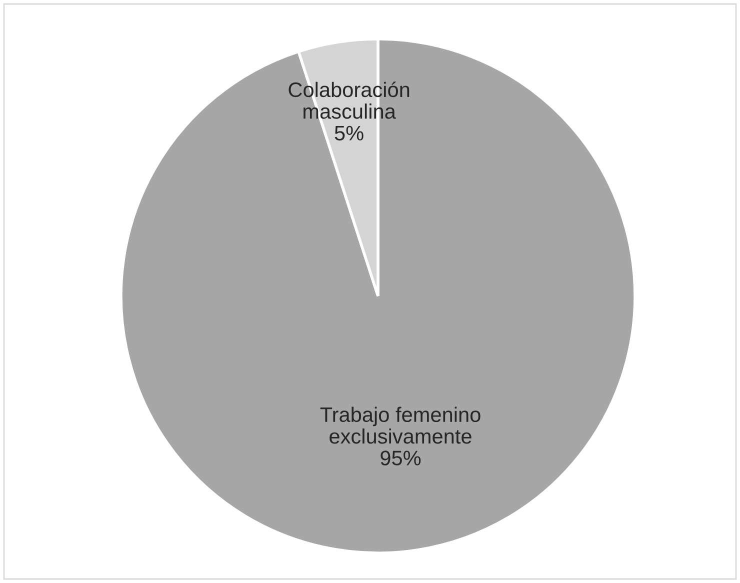 This screenshot has height=583, width=740. Describe the element at coordinates (349, 100) in the screenshot. I see `slice-label: Colaboración masculina` at that location.